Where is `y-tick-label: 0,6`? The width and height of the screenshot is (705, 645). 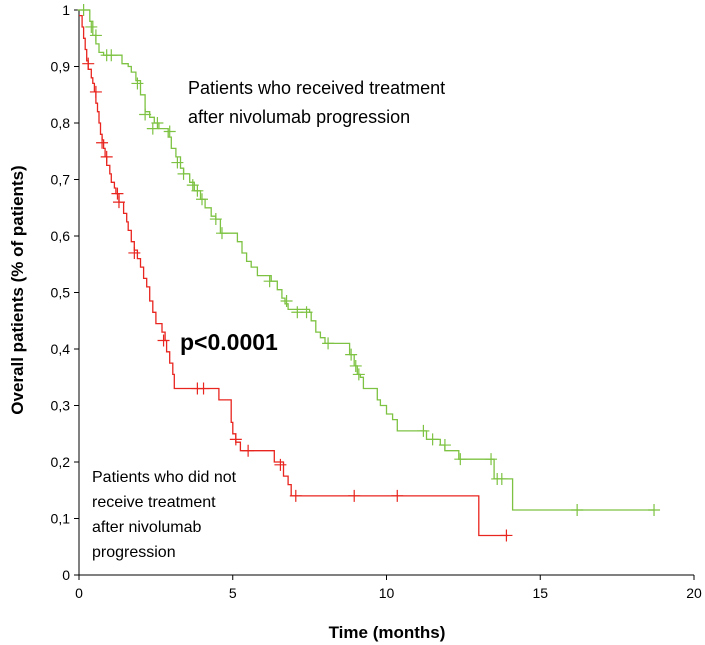 y-tick-label: 0,6 is located at coordinates (61, 236).